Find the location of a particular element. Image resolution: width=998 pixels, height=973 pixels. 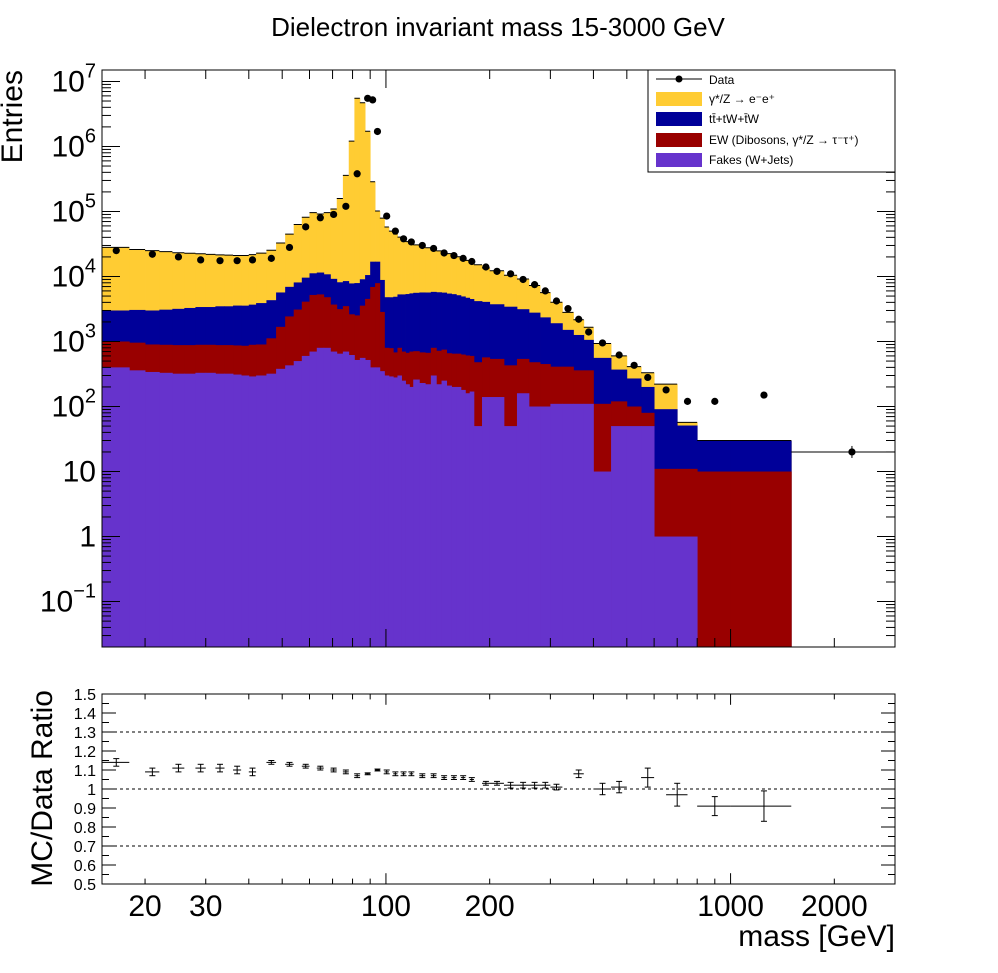

ratio-y-tick-label: 0.5 is located at coordinates (85, 885).